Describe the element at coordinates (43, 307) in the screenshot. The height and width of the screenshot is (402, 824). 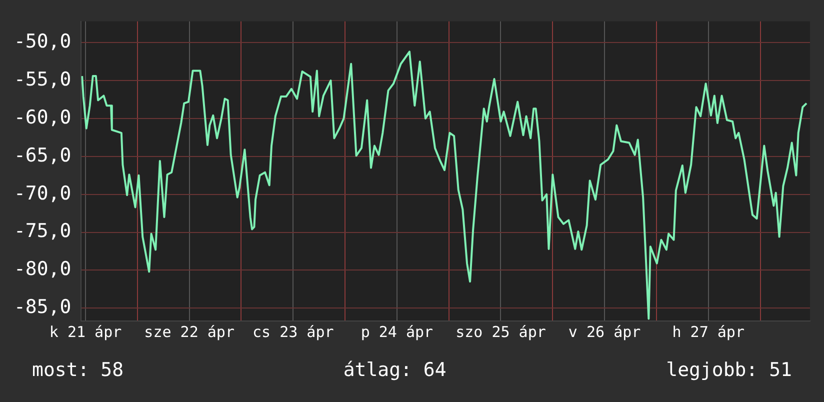
I see `y-tick-label: -85,0` at that location.